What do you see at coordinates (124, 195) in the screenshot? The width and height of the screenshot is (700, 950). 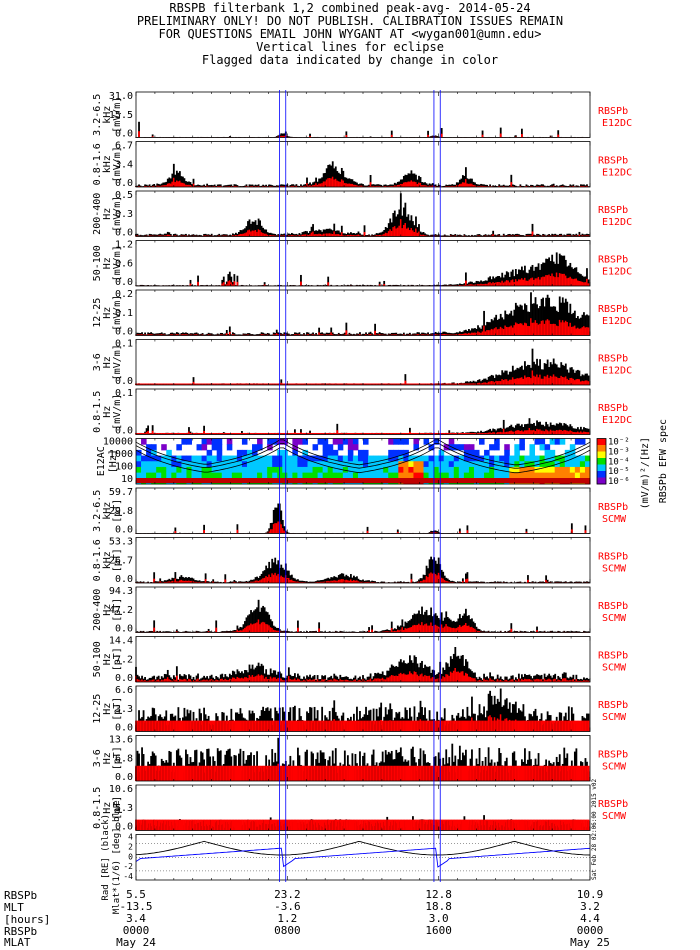 I see `panel-tick-label: 0.5` at bounding box center [124, 195].